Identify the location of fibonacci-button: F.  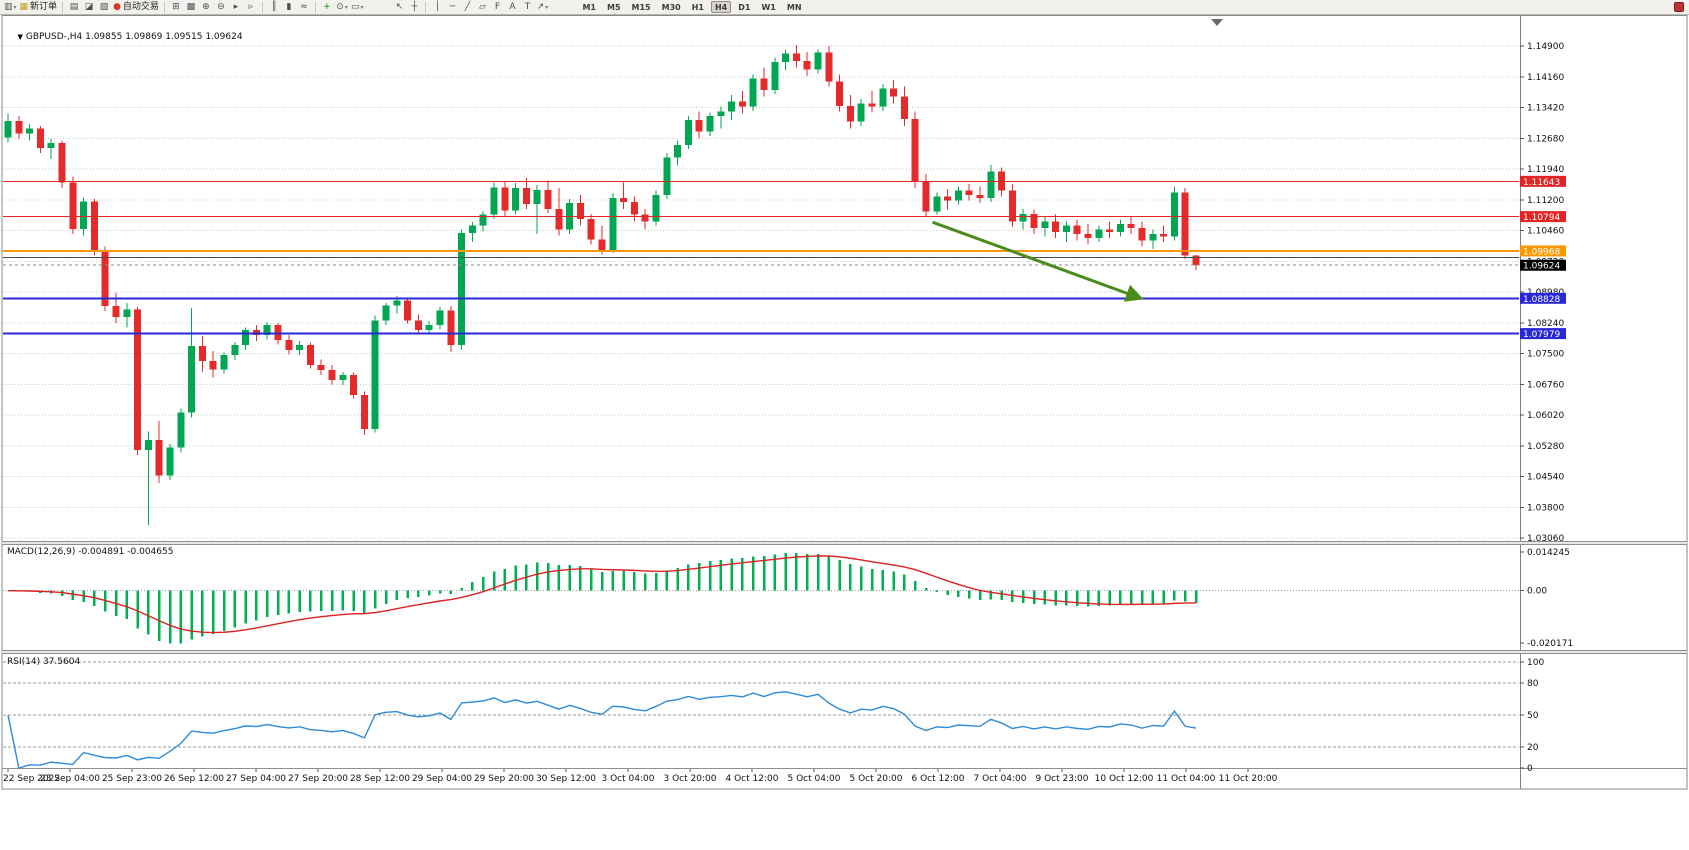
(497, 7).